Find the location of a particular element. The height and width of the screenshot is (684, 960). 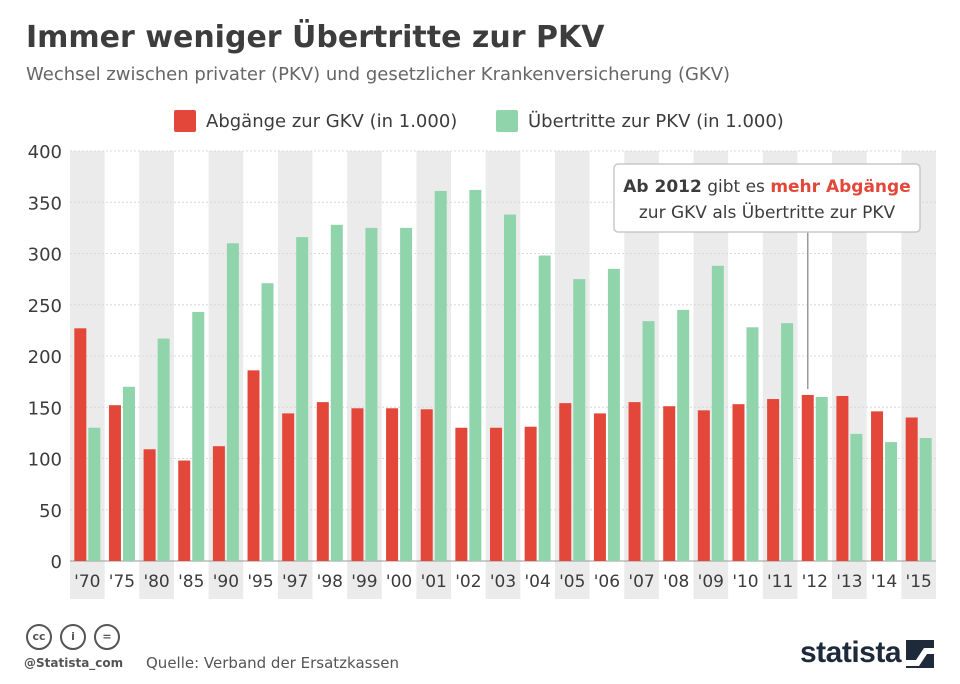

y-axis-labels: 0 50 100 150 200 250 300 350 400 is located at coordinates (45, 357).